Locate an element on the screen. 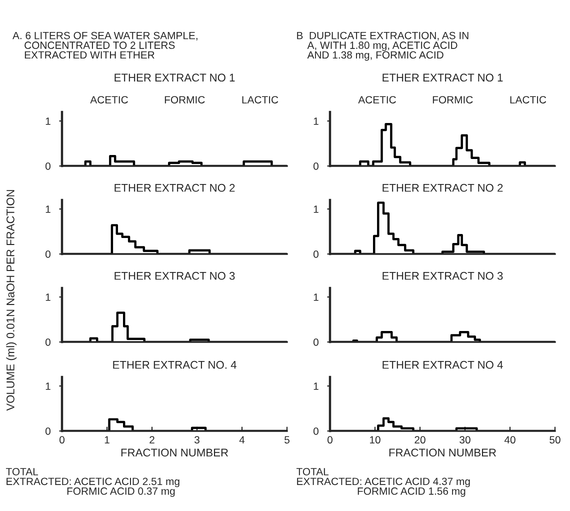  text: A. 6 LITERS OF SEA WATER SAMPLE, CONCENTRATED TO 2 LITERS EXTRACTED WITH ETHER is located at coordinates (105, 45).